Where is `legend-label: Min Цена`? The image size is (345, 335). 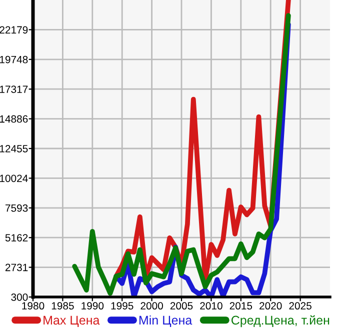
legend-label: Min Цена is located at coordinates (165, 321).